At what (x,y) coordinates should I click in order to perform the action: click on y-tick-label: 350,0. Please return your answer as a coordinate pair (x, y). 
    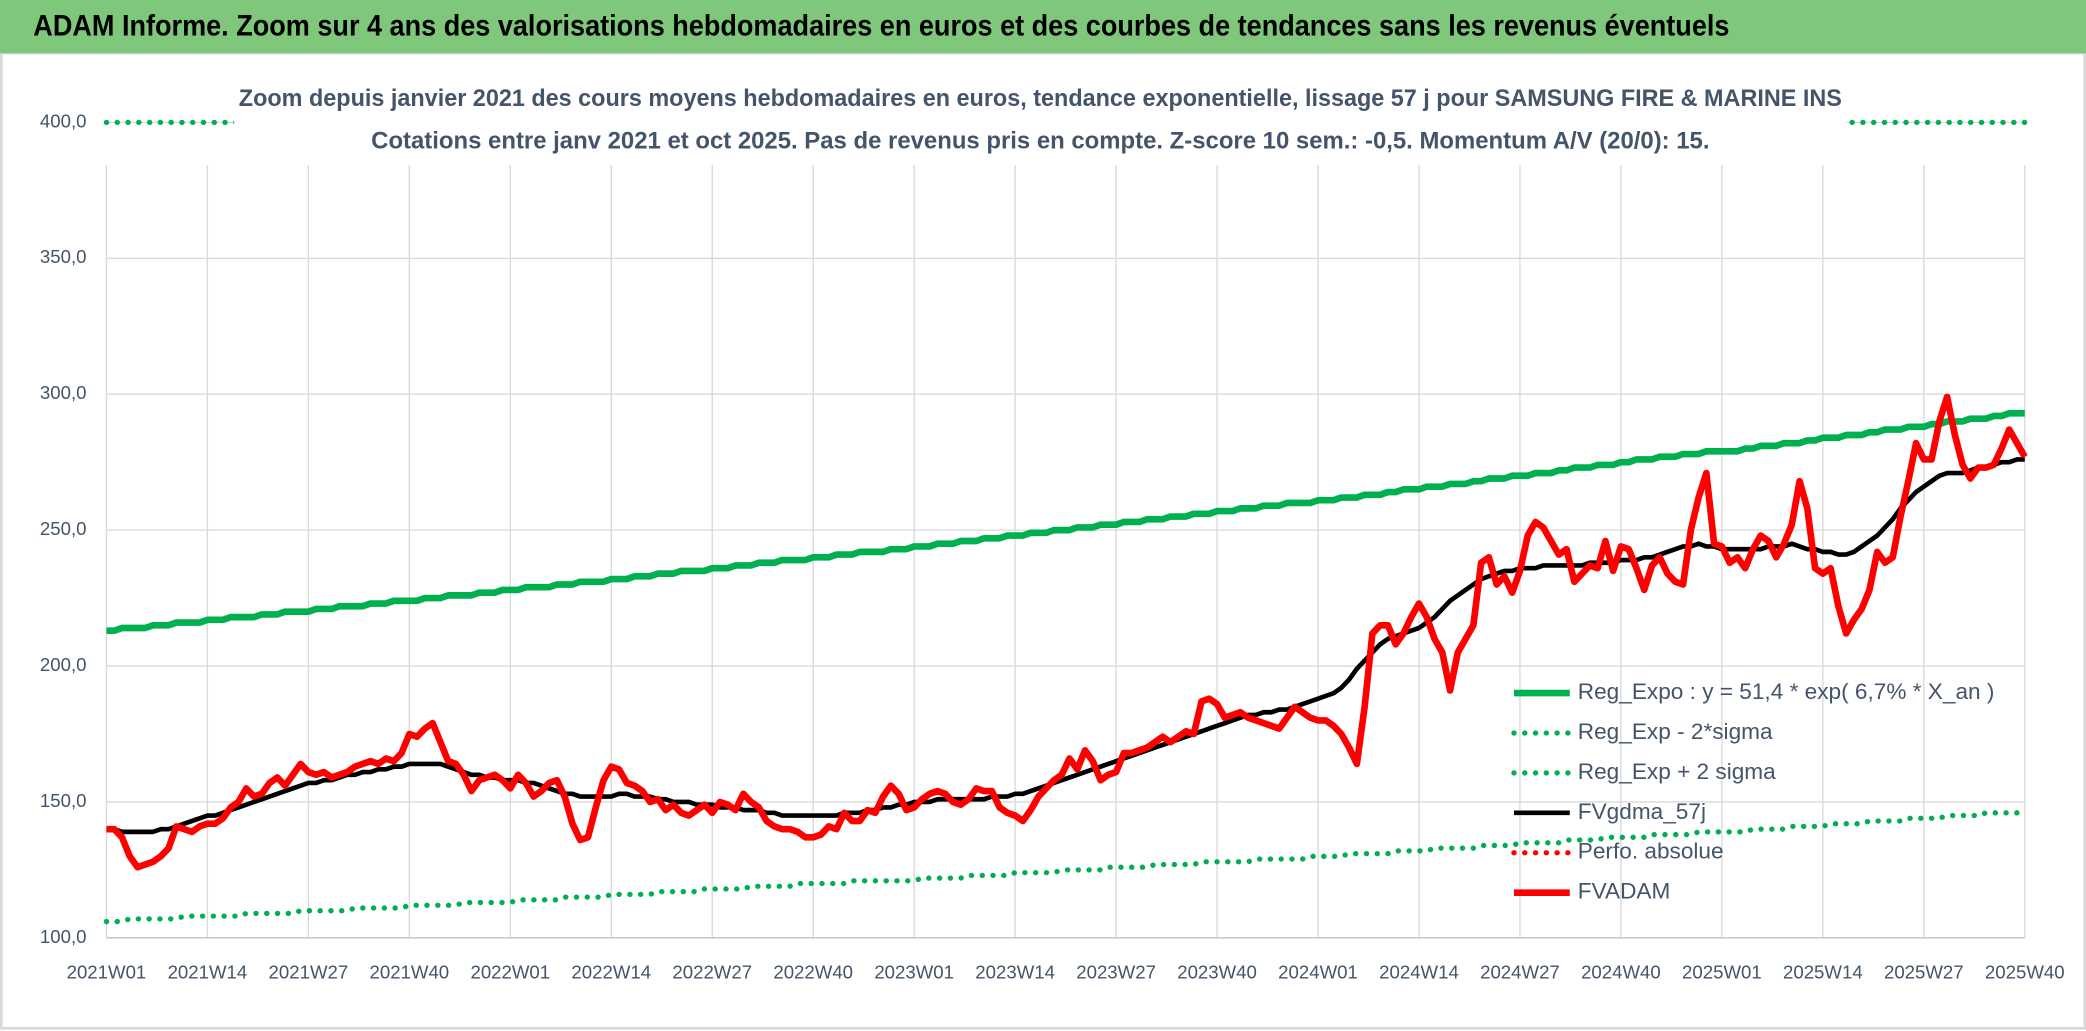
    Looking at the image, I should click on (63, 256).